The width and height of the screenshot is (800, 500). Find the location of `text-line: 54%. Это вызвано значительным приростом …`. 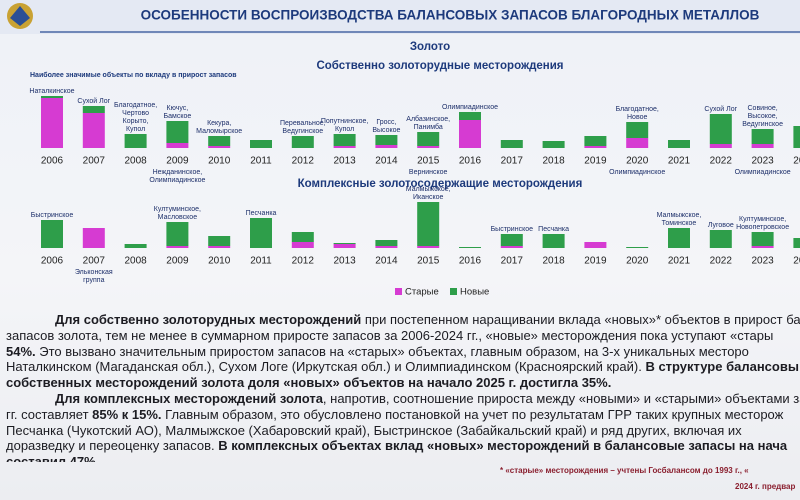

text-line: 54%. Это вызвано значительным приростом … is located at coordinates (377, 351).